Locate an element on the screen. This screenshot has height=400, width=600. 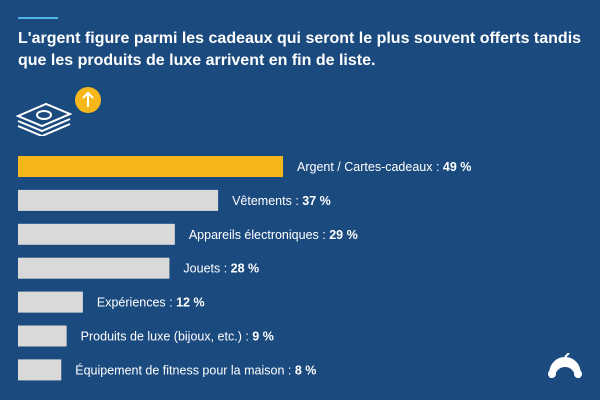
accent-rule is located at coordinates (38, 18).